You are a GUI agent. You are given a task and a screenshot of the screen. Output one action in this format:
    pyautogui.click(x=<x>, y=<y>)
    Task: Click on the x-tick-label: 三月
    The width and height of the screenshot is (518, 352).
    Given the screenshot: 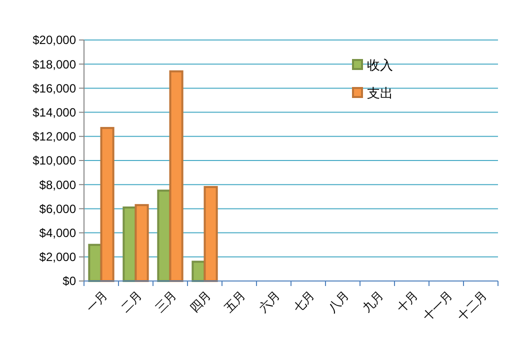 What is the action you would take?
    pyautogui.click(x=166, y=302)
    